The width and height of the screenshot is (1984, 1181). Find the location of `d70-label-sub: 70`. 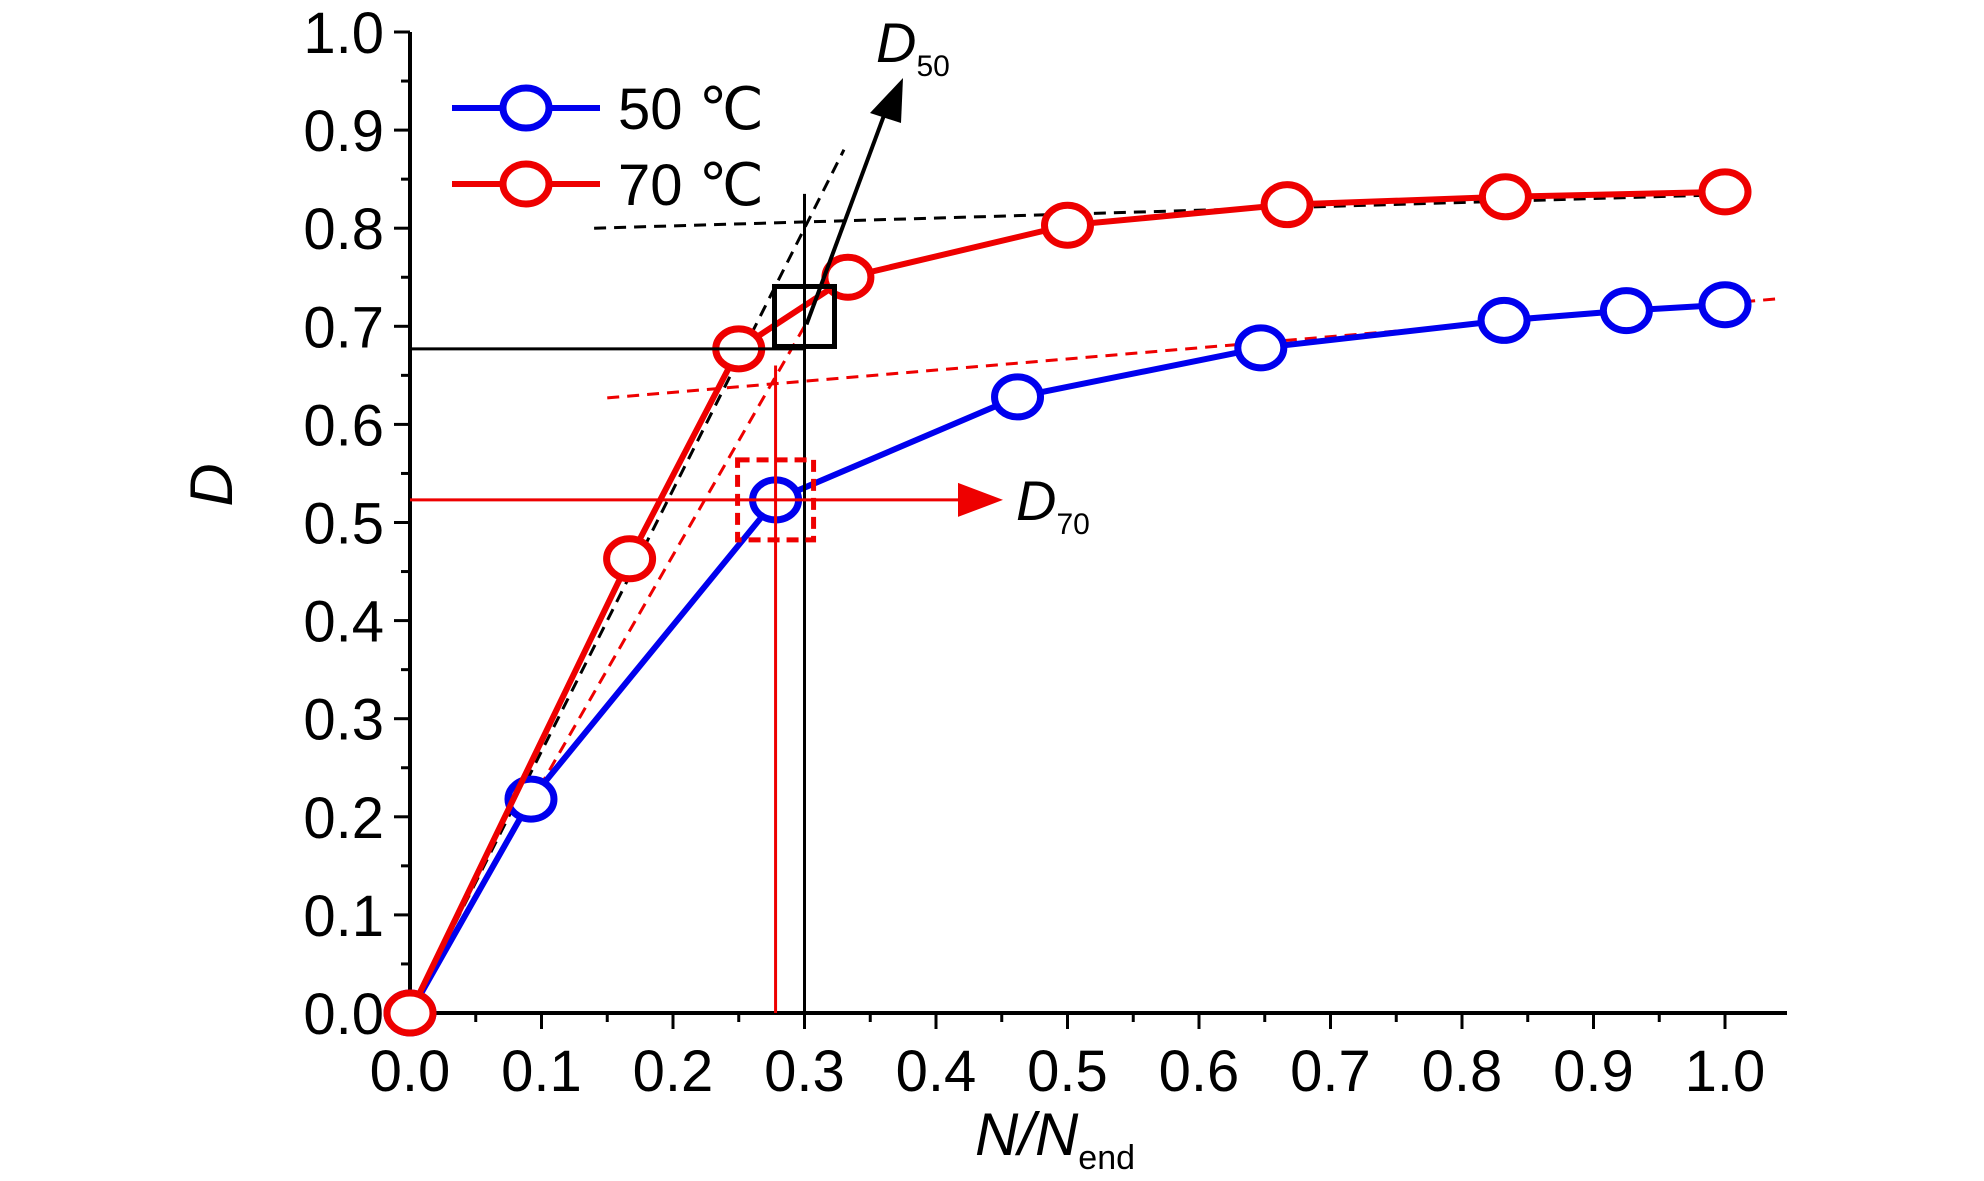

d70-label-sub: 70 is located at coordinates (1072, 524).